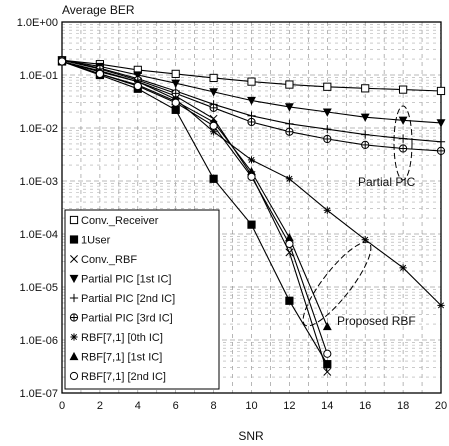  Describe the element at coordinates (359, 216) in the screenshot. I see `annotations: Partial PIC Proposed RBF` at that location.